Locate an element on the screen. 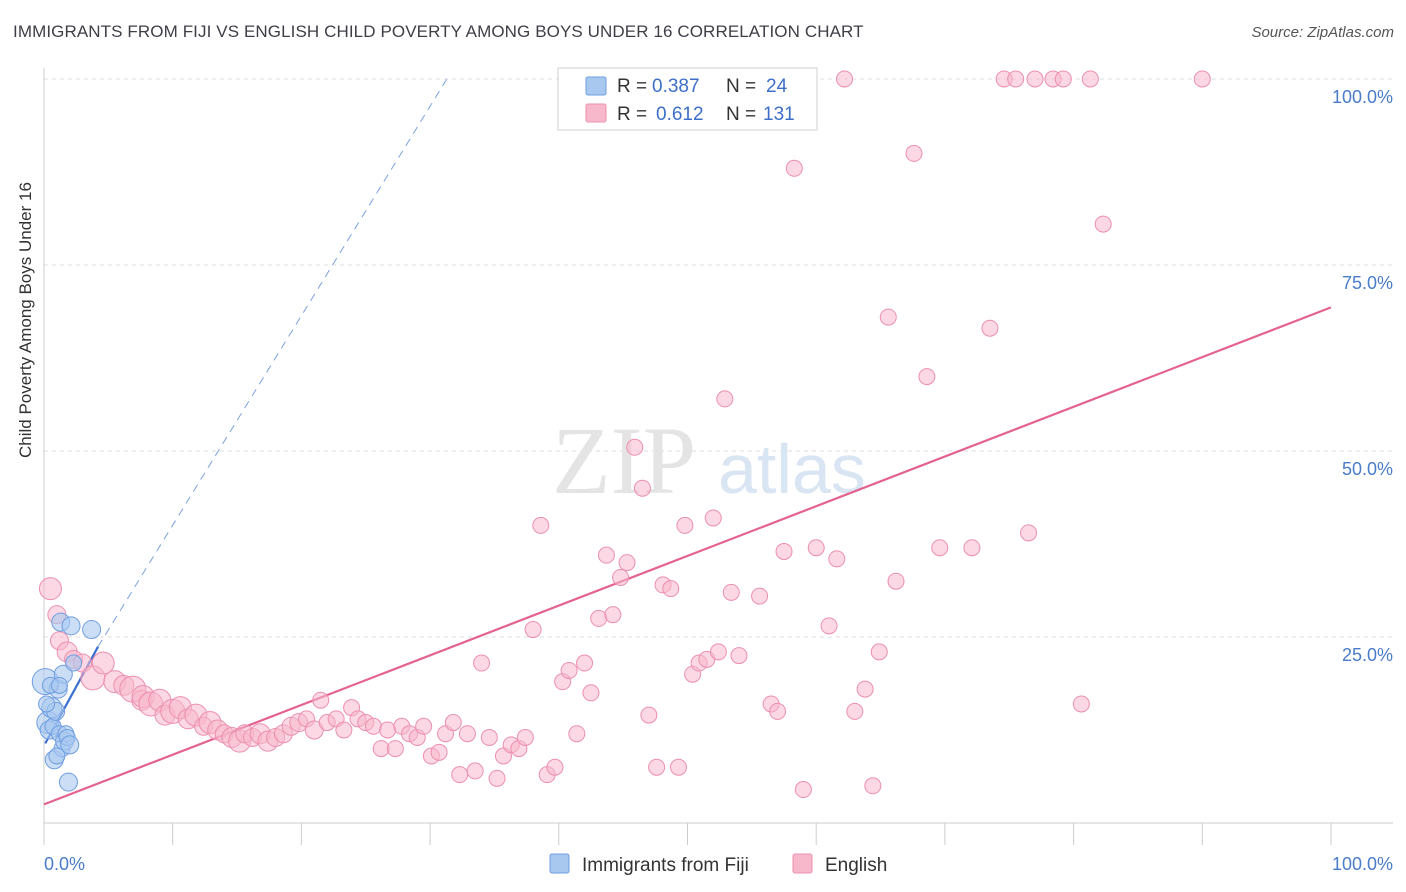 The height and width of the screenshot is (892, 1406). y-tick-label: 25.0% is located at coordinates (1367, 655).